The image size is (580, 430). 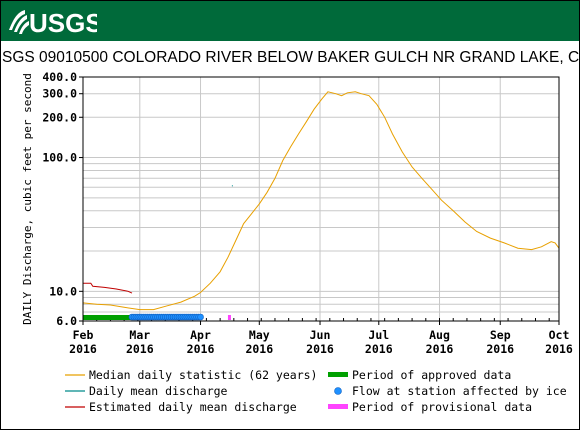 What do you see at coordinates (320, 335) in the screenshot?
I see `x-tick-month: Jun` at bounding box center [320, 335].